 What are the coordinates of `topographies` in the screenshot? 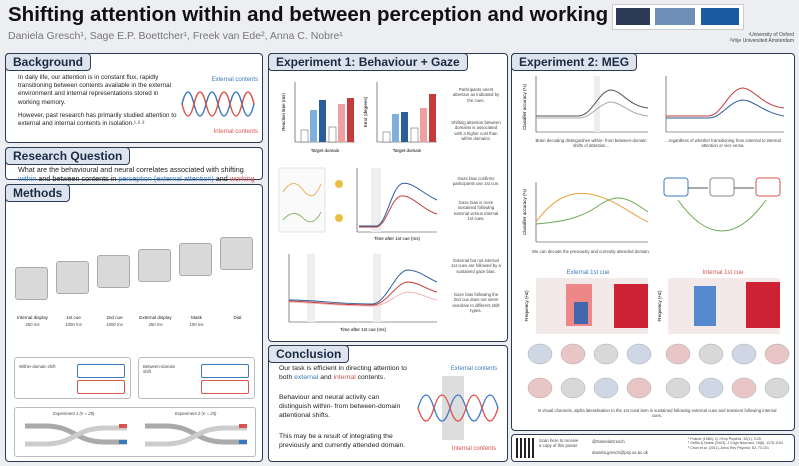 It's located at (658, 371).